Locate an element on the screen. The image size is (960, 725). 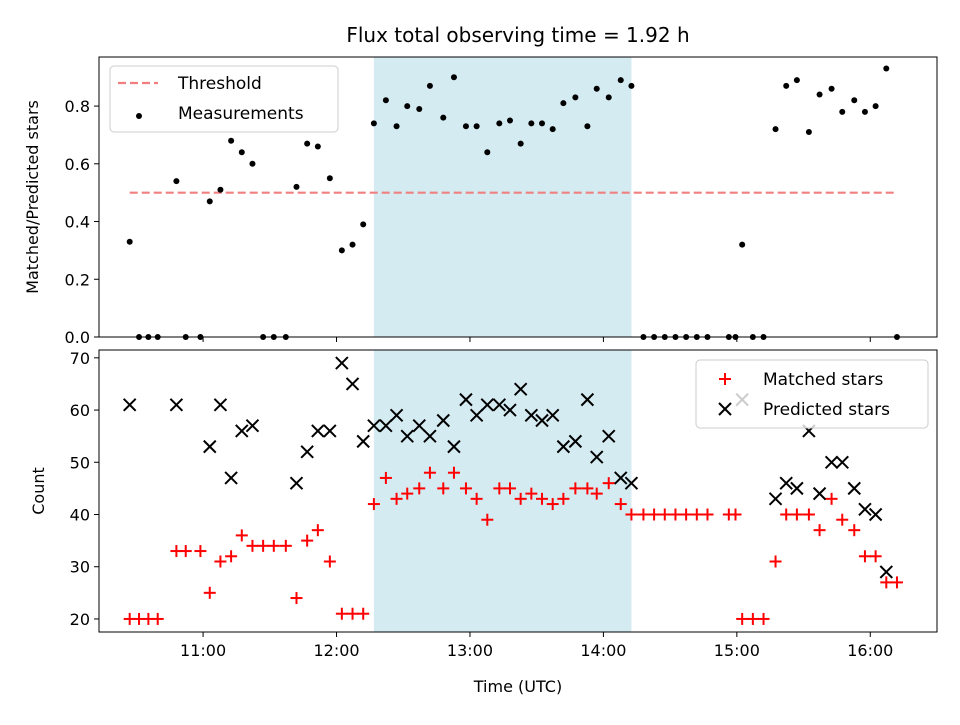
predicted-legend-swatch is located at coordinates (725, 409).